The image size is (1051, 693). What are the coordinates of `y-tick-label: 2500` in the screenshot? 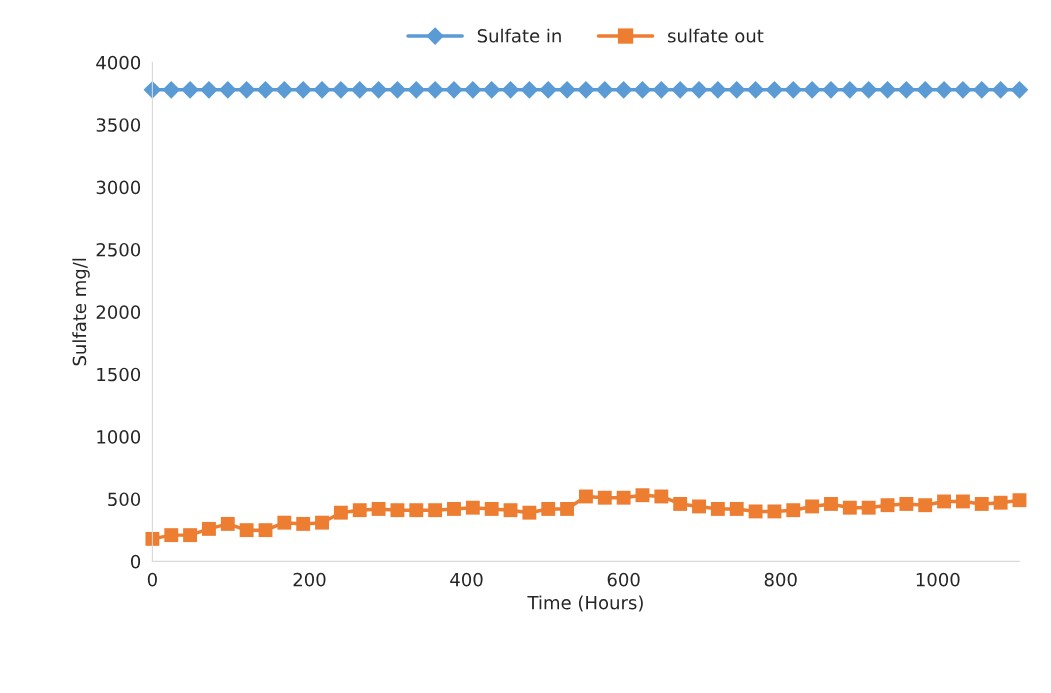 It's located at (118, 249).